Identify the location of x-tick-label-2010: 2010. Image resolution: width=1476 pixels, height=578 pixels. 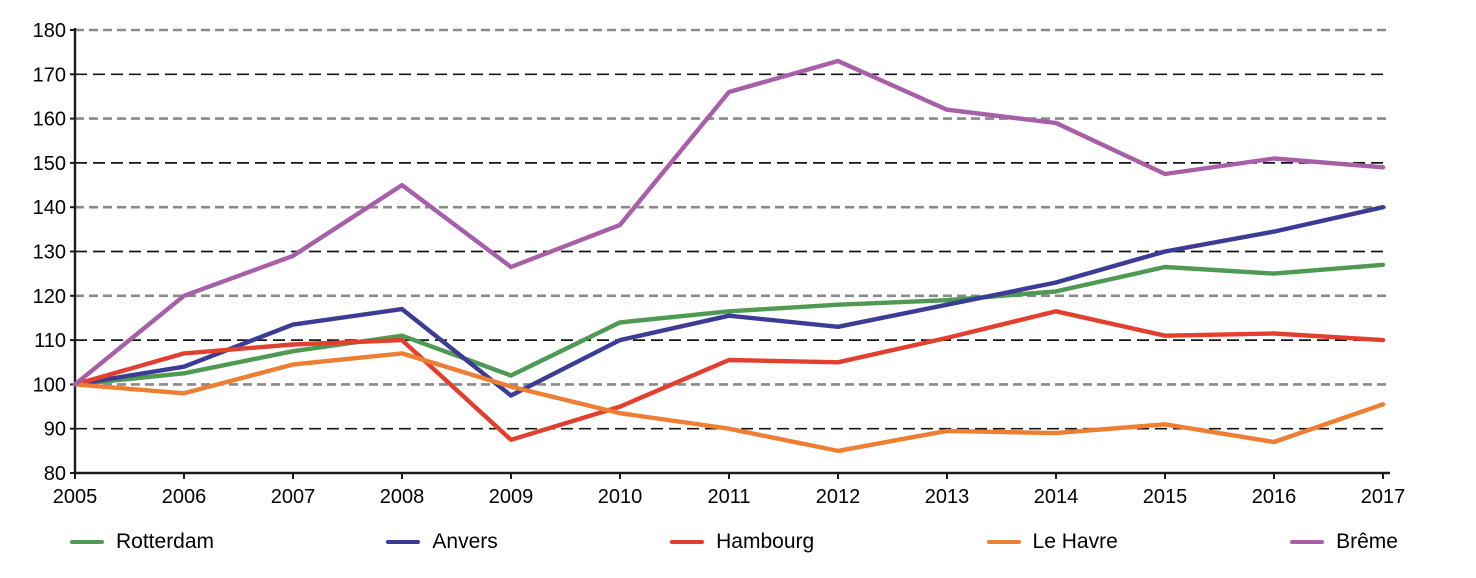
(620, 497).